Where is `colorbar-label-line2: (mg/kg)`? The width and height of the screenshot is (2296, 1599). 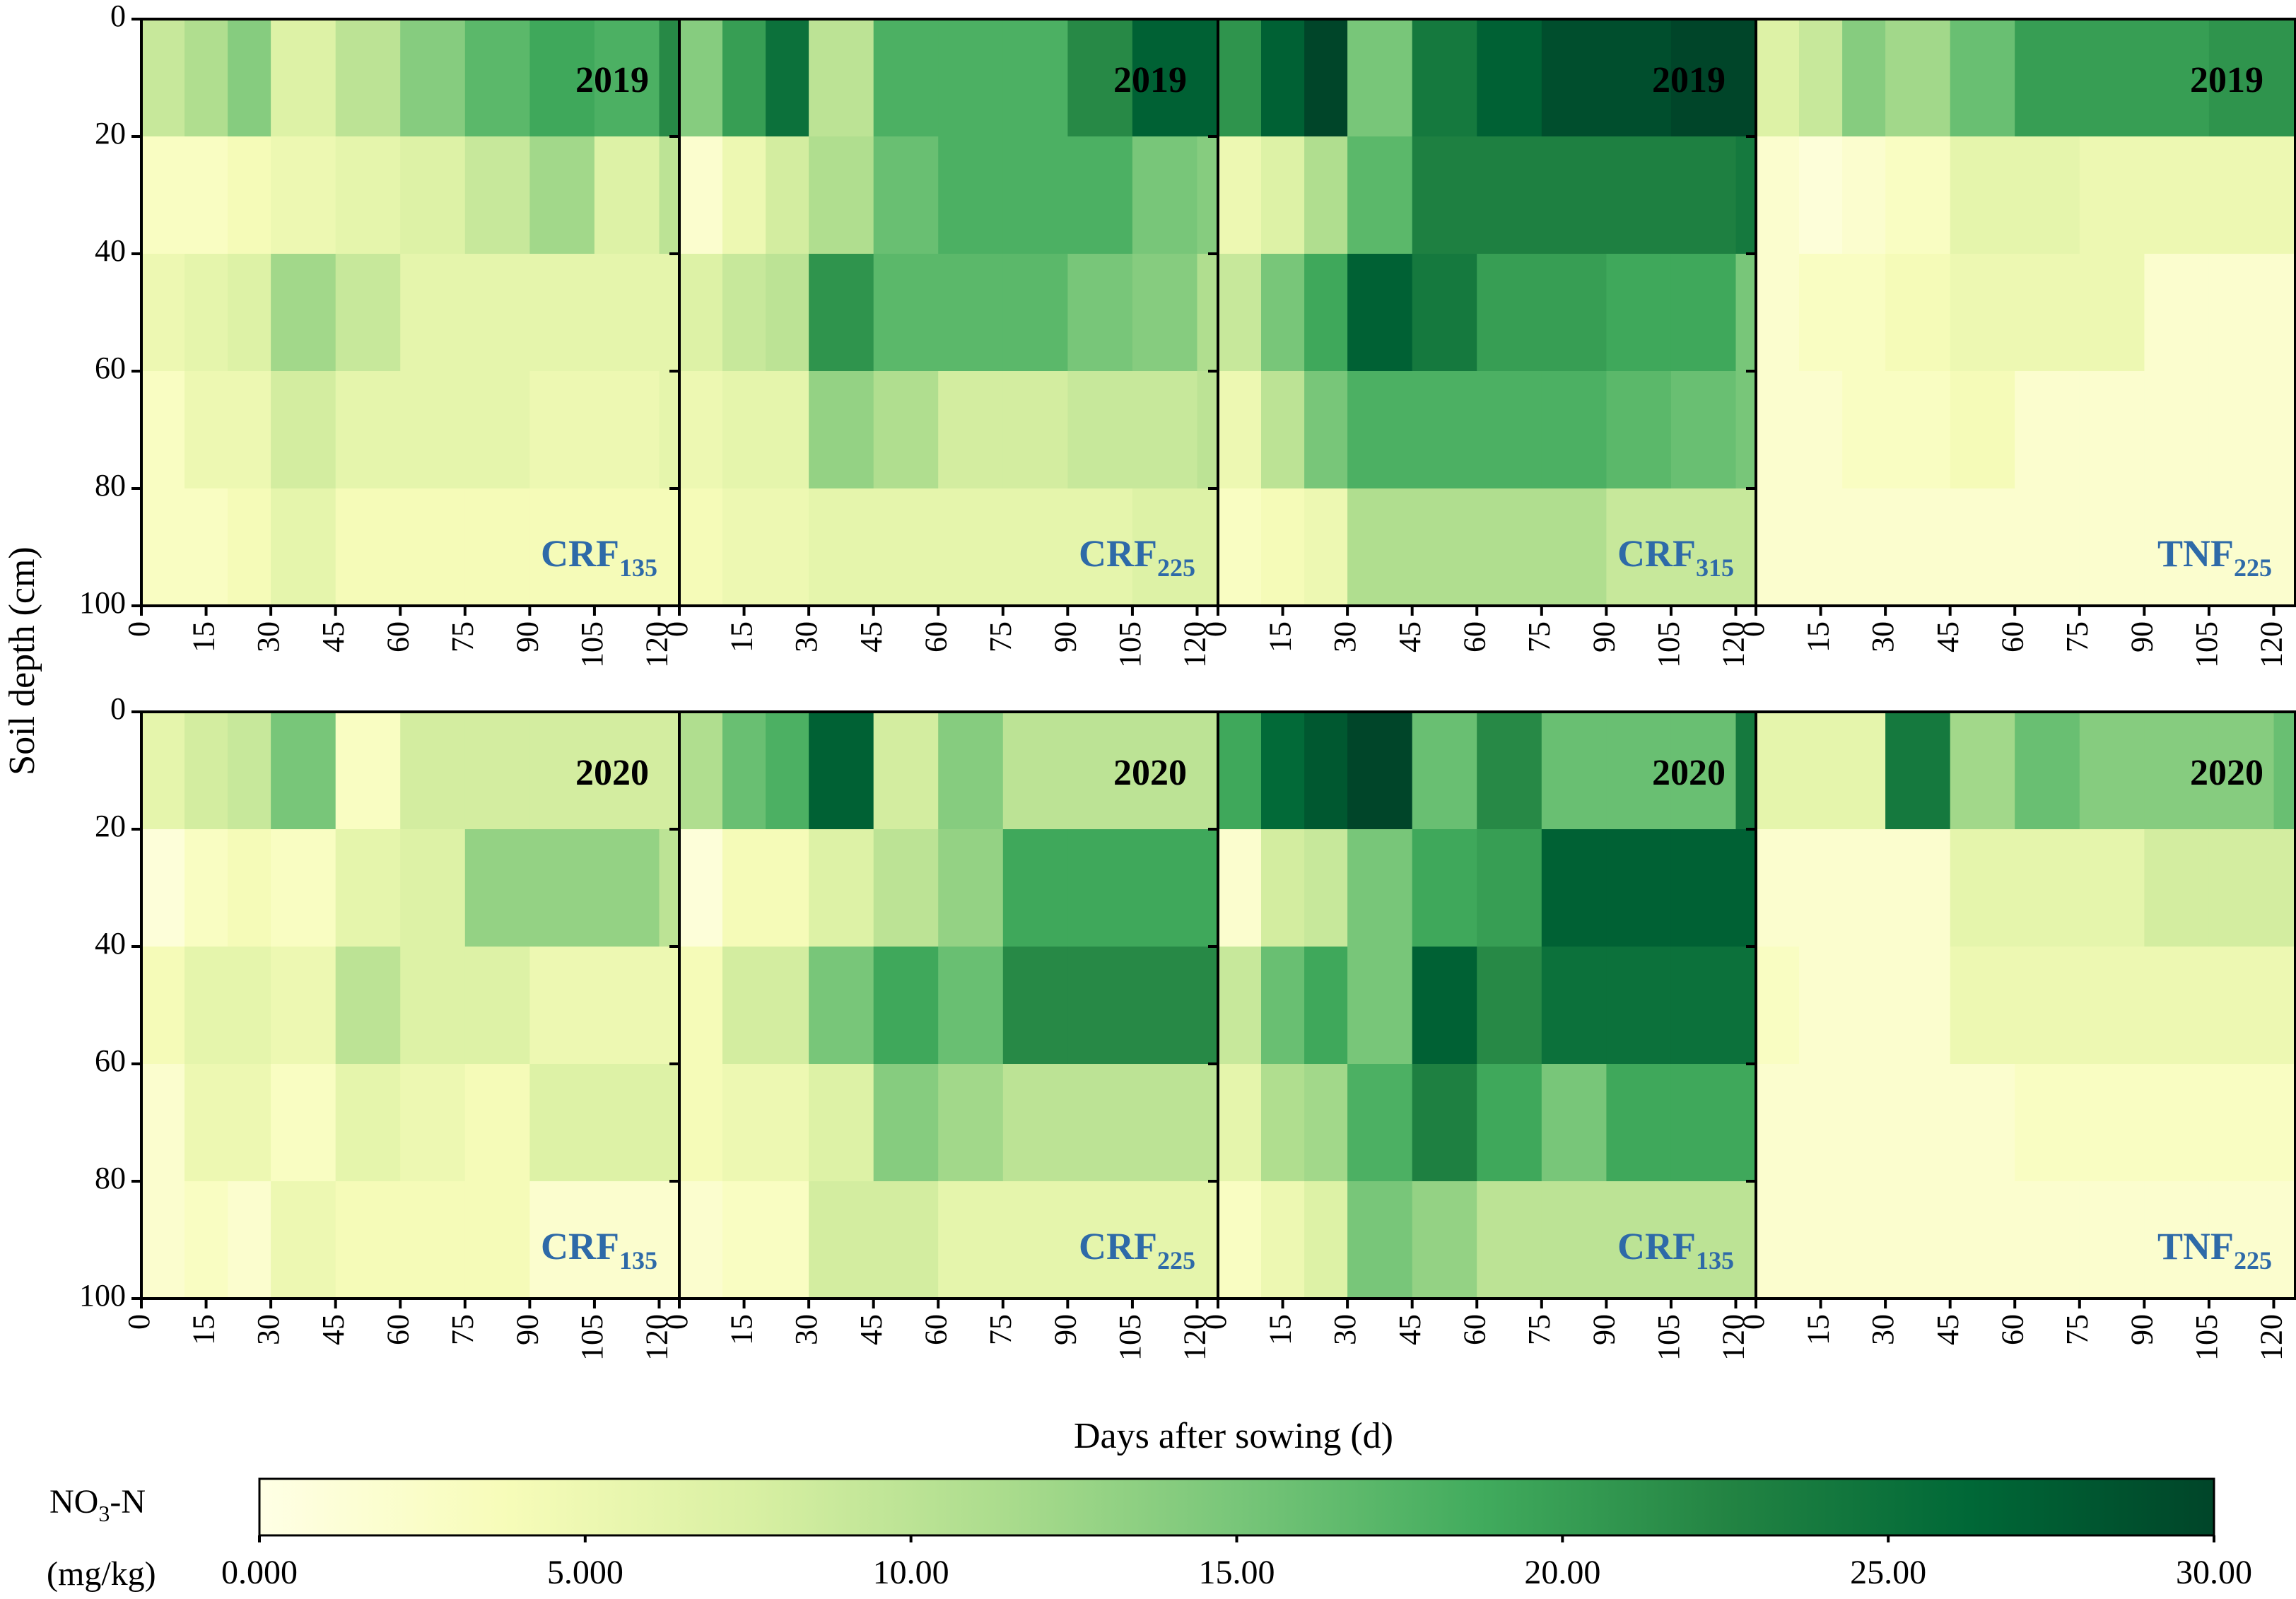
colorbar-label-line2: (mg/kg) is located at coordinates (101, 1574).